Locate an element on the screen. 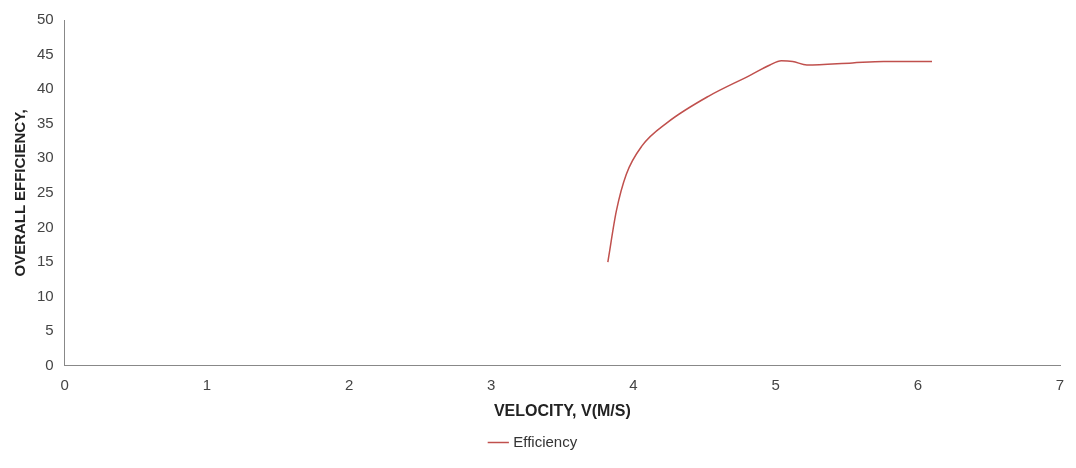 The image size is (1076, 468). y-tick-label: 30 is located at coordinates (45, 157).